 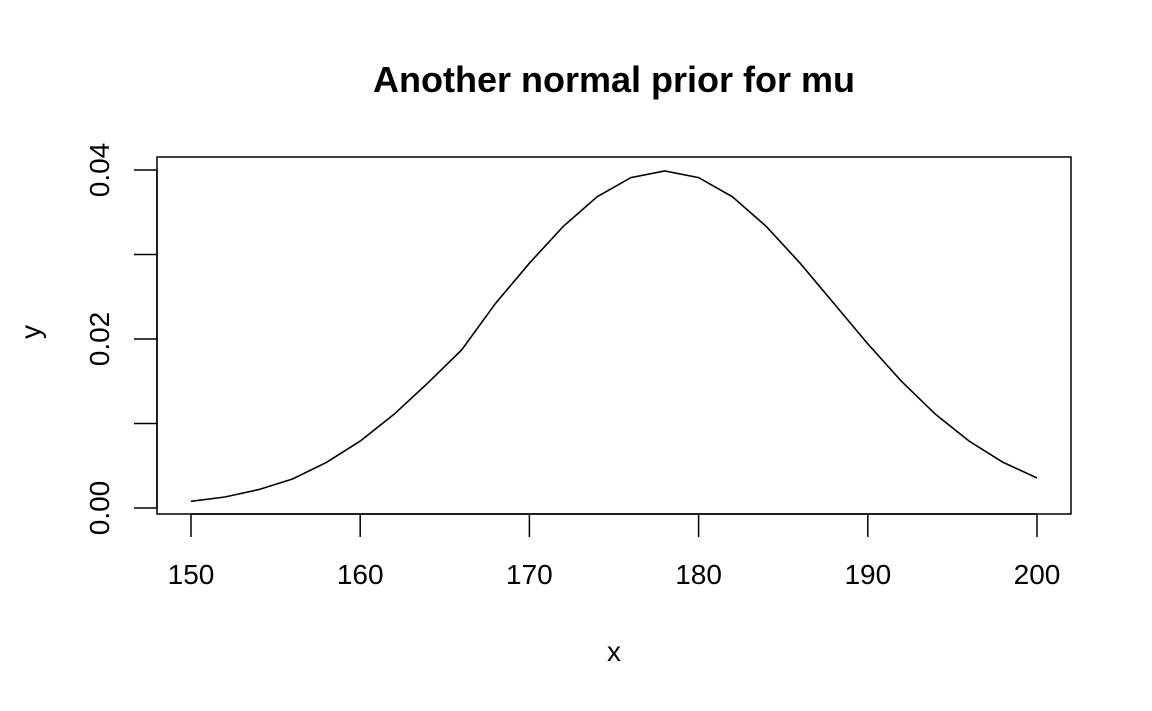 I want to click on x-axis: 150 160 170 180 190 200, so click(x=614, y=552).